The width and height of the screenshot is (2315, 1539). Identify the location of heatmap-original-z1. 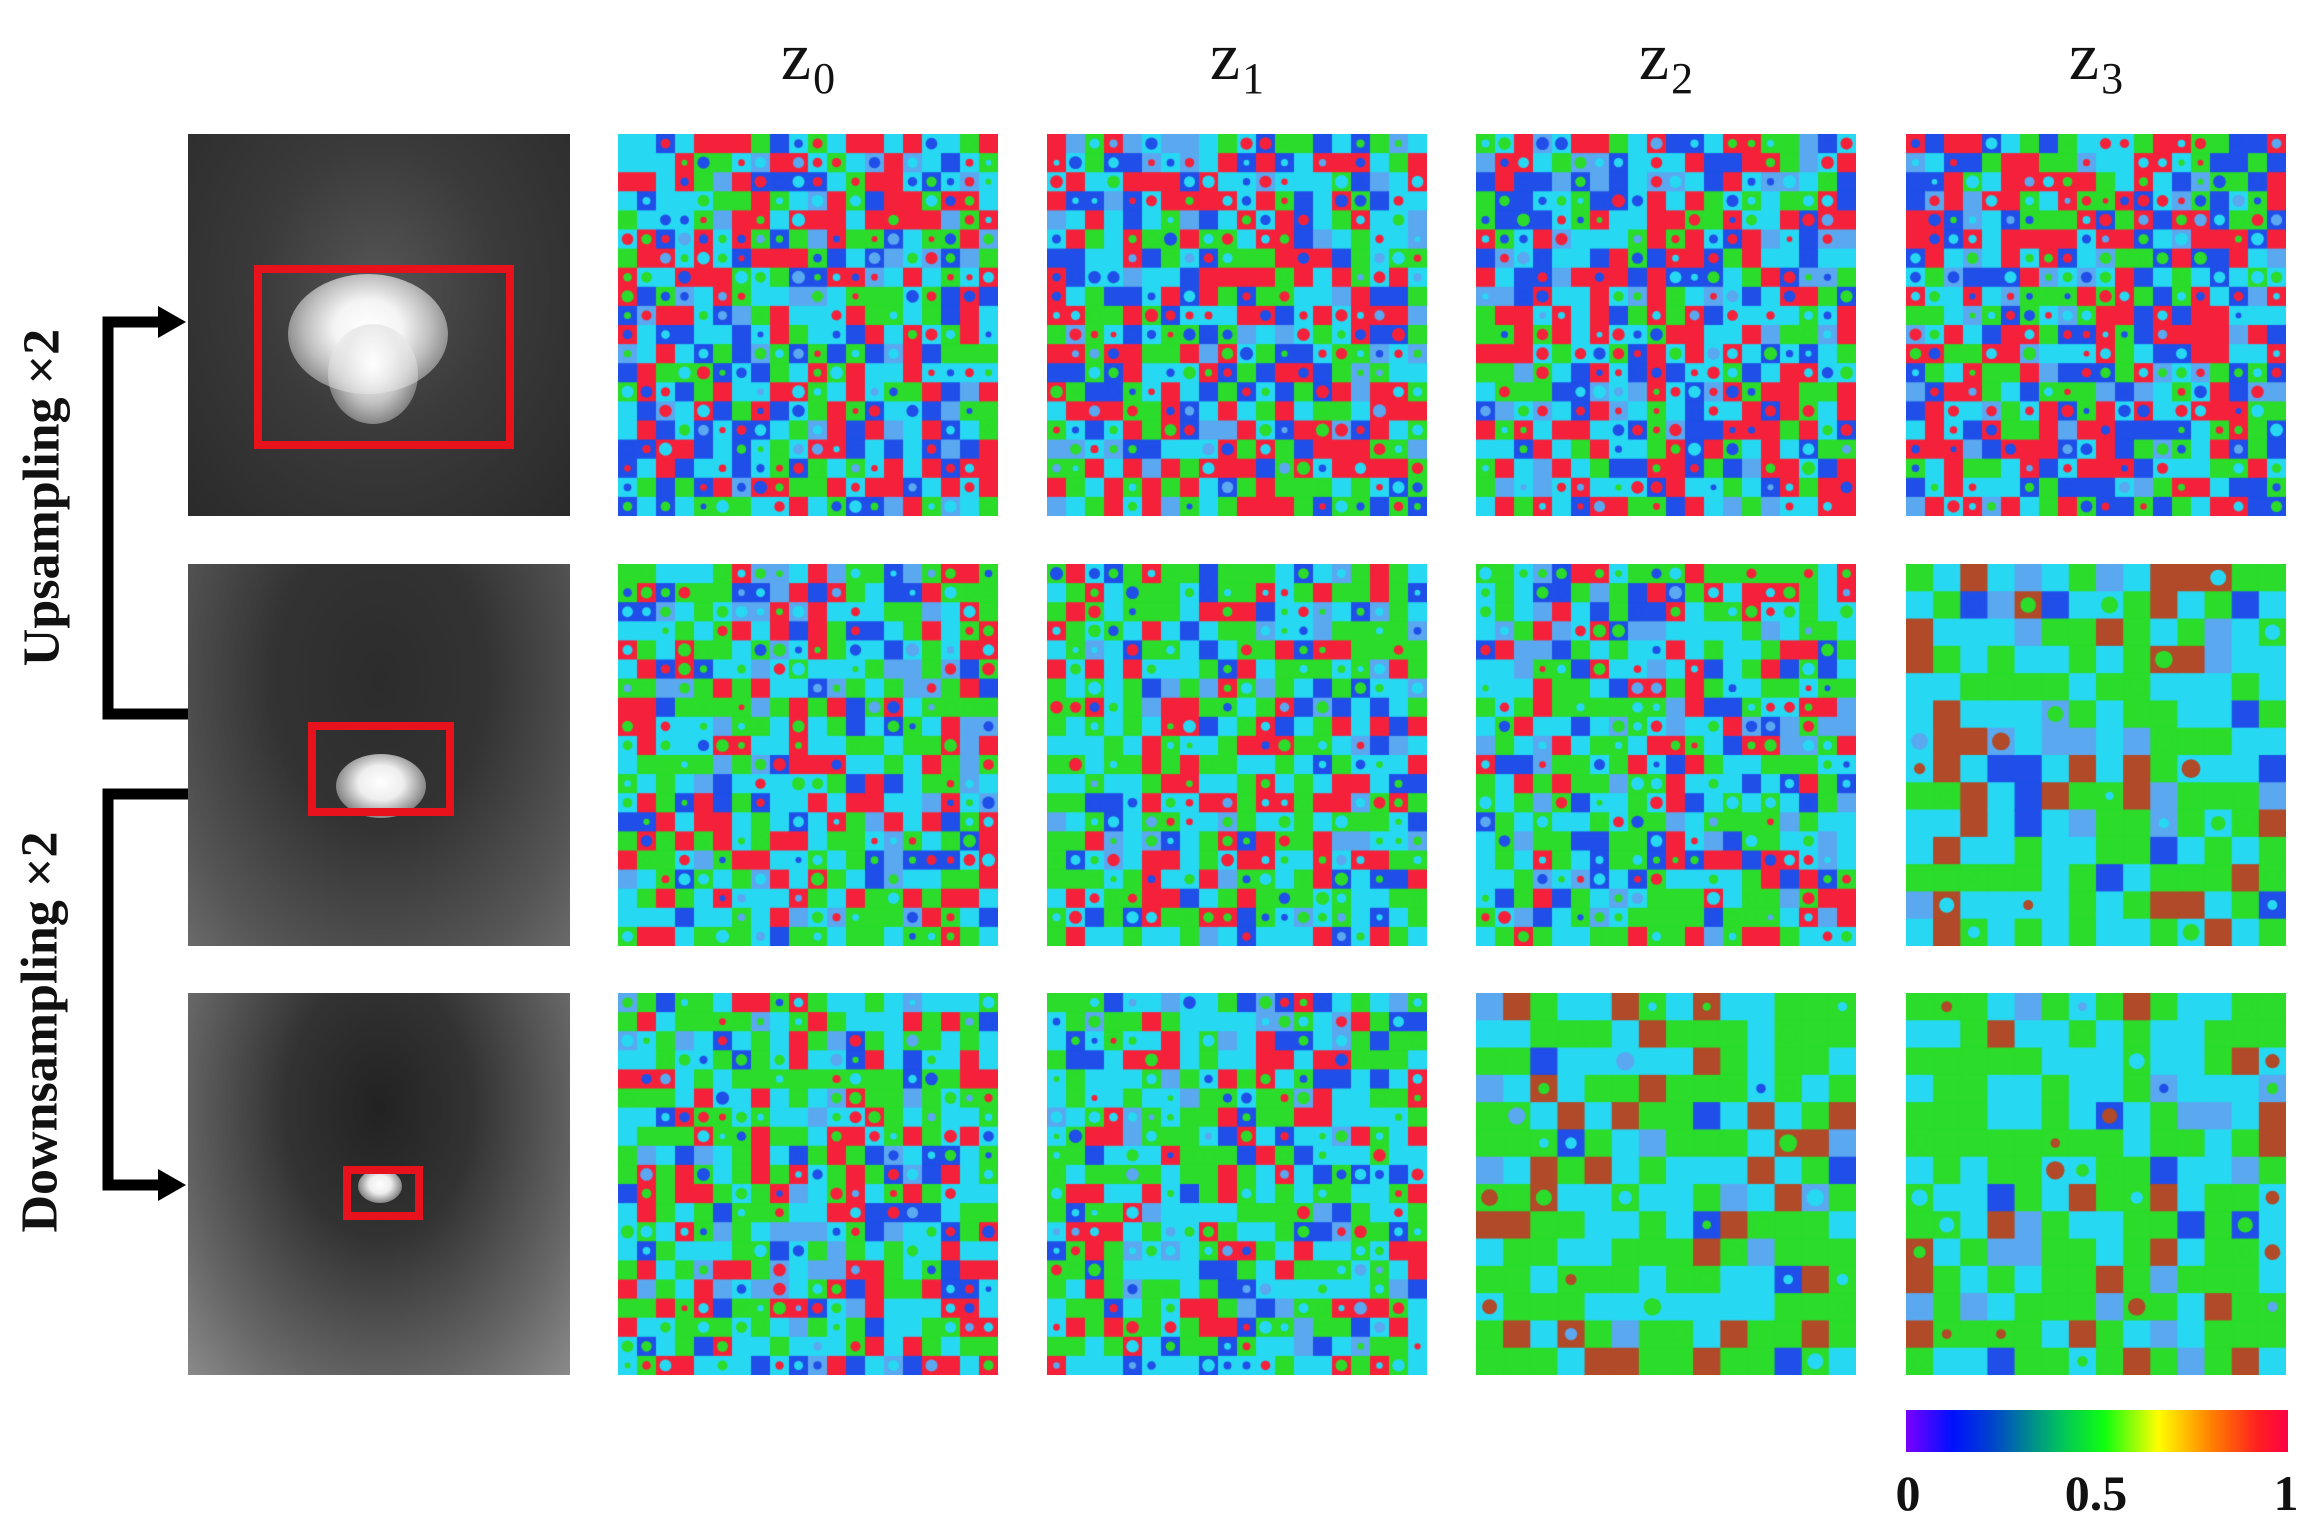
(1237, 755).